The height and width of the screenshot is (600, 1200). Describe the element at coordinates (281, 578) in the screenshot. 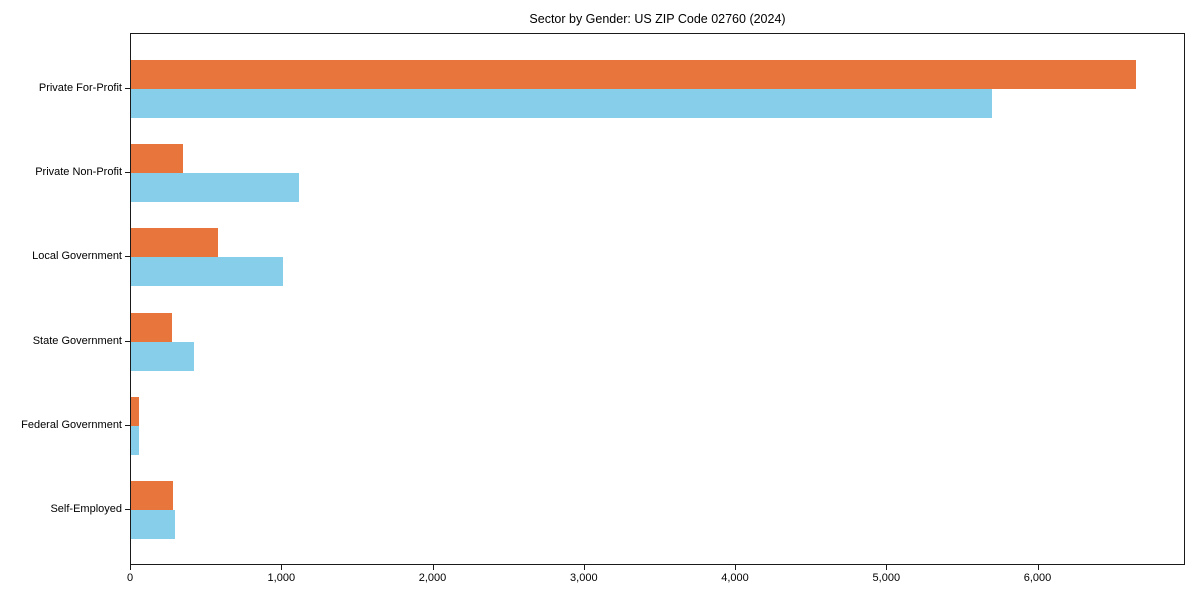

I see `x-tick-label: 1,000` at that location.